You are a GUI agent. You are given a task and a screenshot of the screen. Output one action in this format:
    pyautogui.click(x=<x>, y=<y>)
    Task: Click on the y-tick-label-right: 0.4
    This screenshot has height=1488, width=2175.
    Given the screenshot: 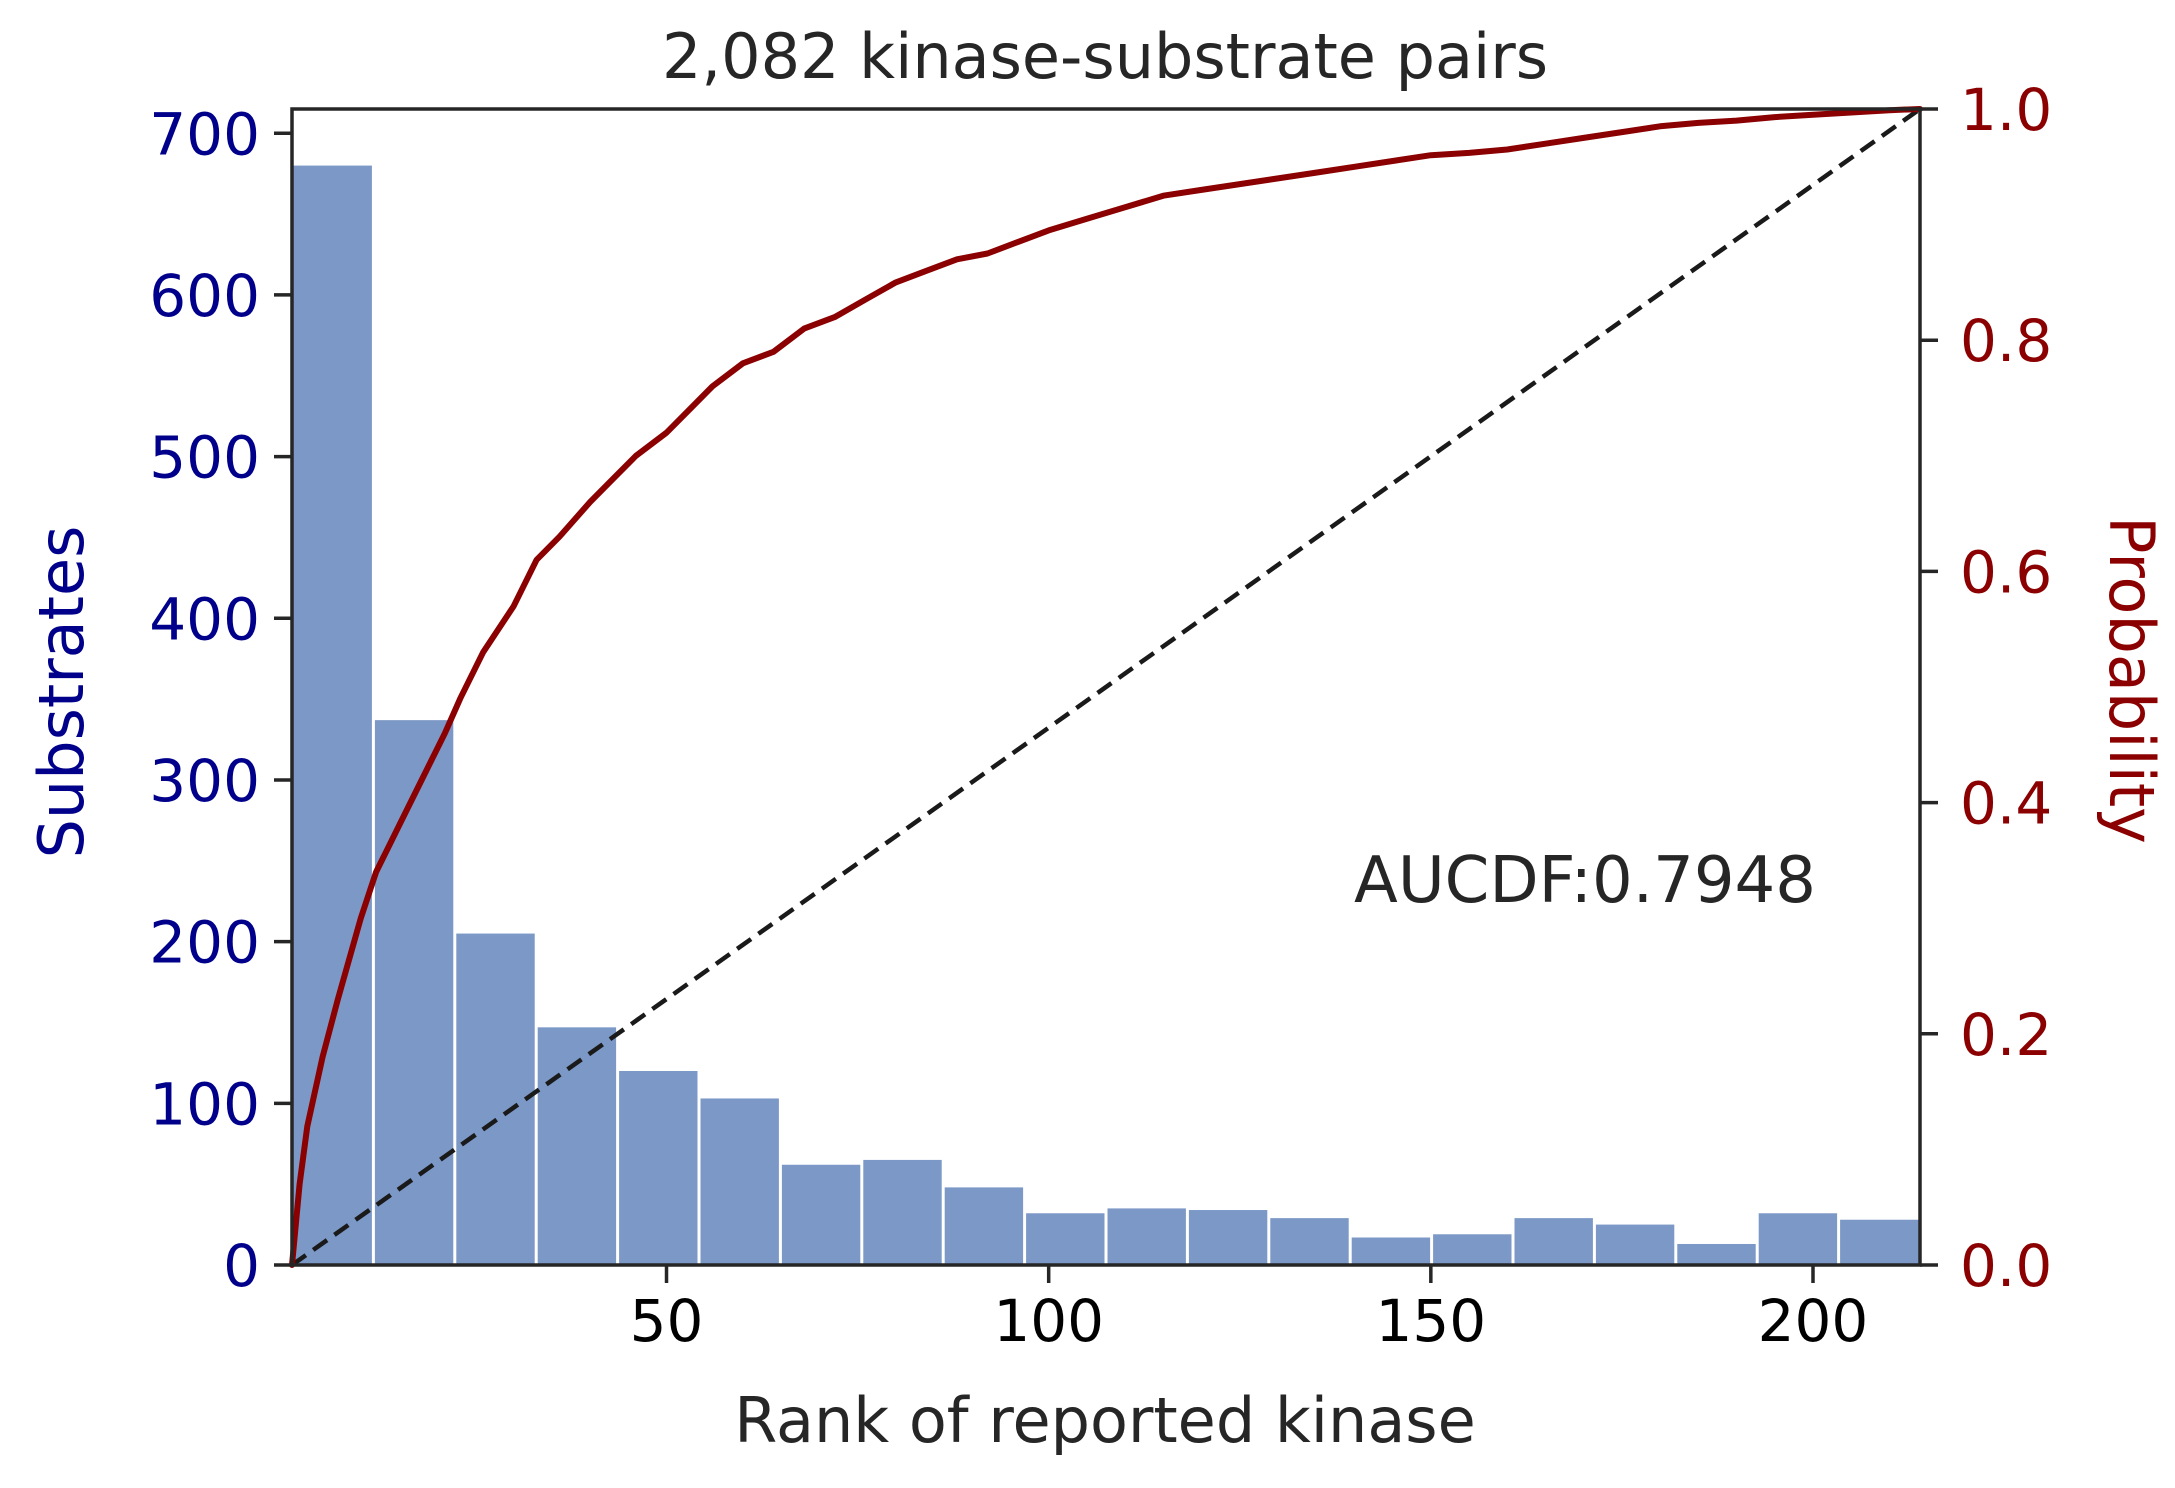 What is the action you would take?
    pyautogui.click(x=2006, y=804)
    